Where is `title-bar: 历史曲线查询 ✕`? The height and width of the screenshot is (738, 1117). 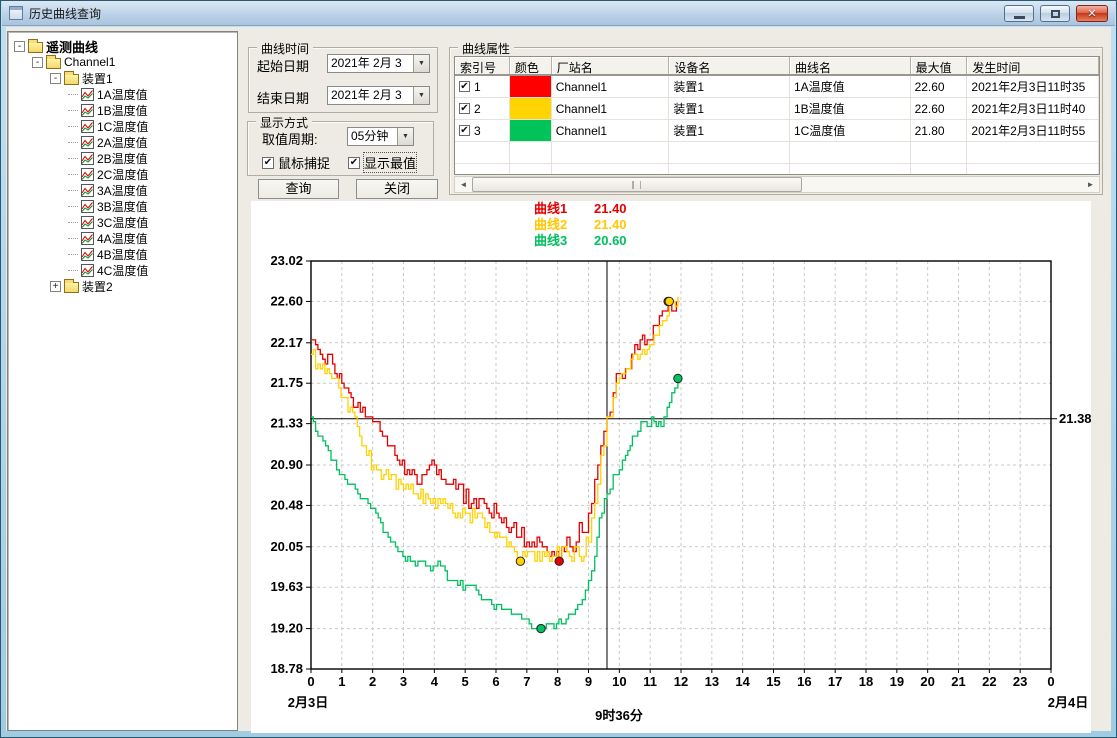 title-bar: 历史曲线查询 ✕ is located at coordinates (558, 13).